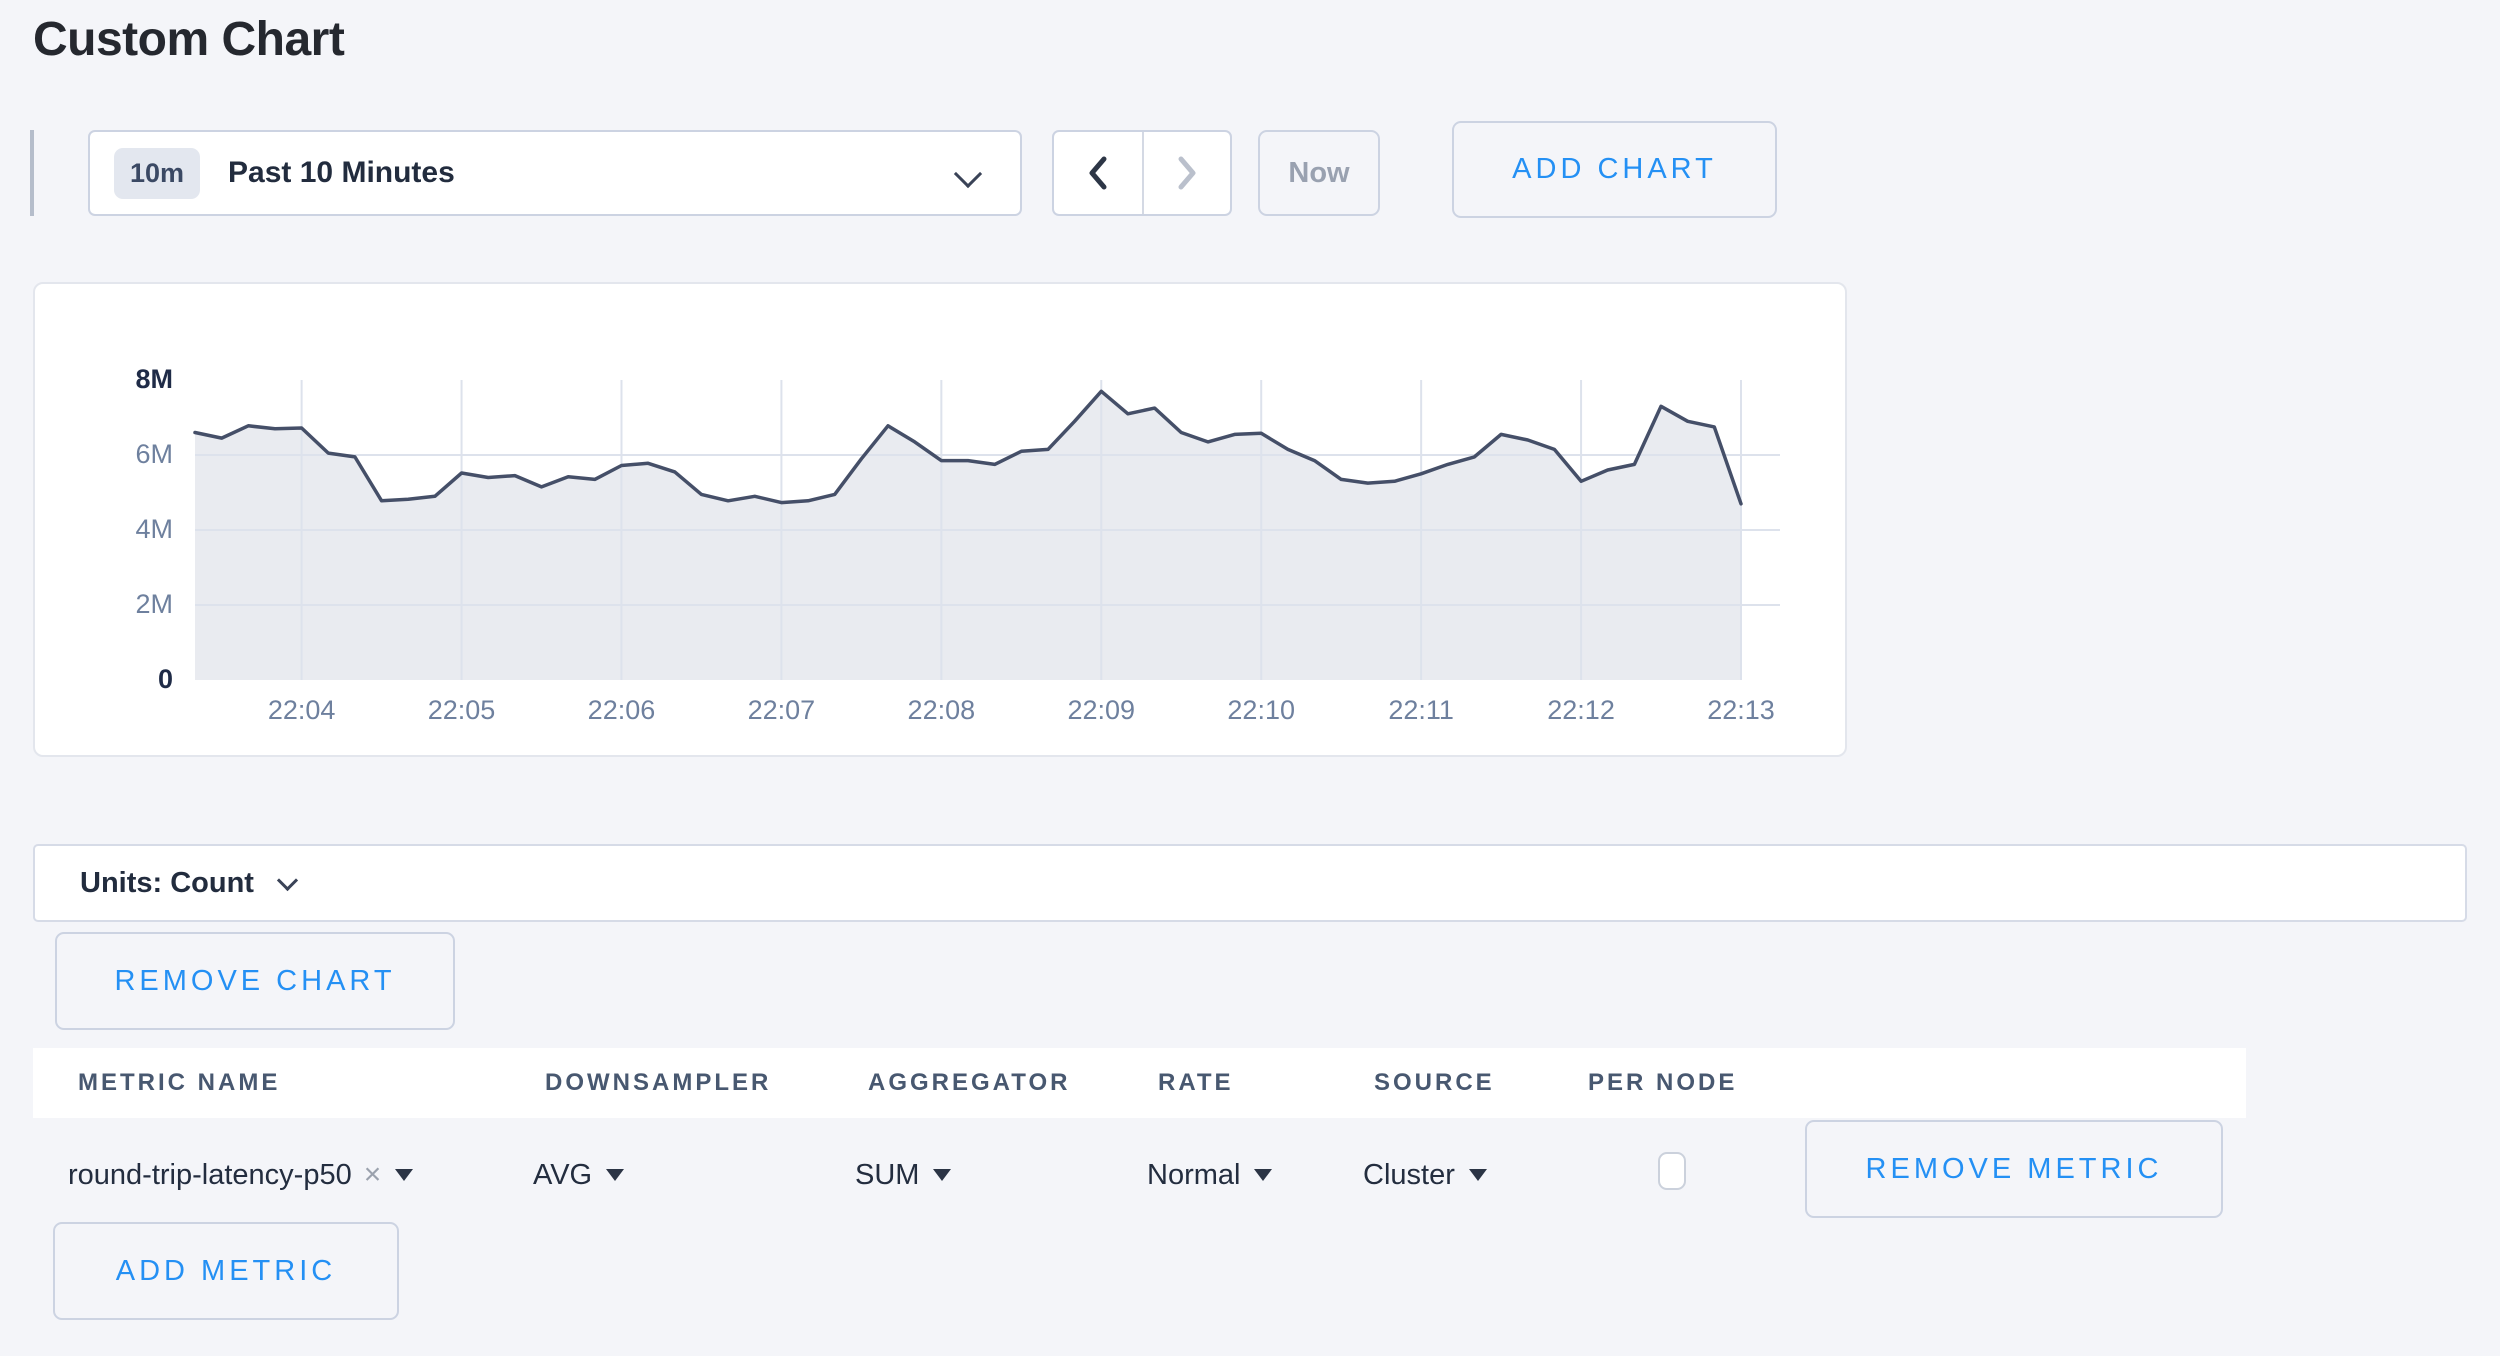 The height and width of the screenshot is (1356, 2500). Describe the element at coordinates (372, 1174) in the screenshot. I see `remove-value-x-icon: ×` at that location.